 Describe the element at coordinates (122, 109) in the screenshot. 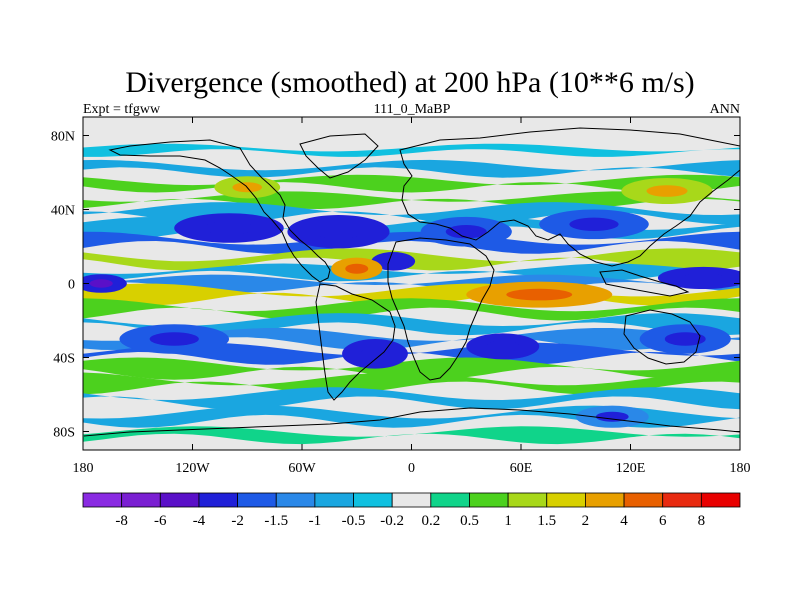

I see `chart-subtitle-left: Expt = tfgww` at that location.